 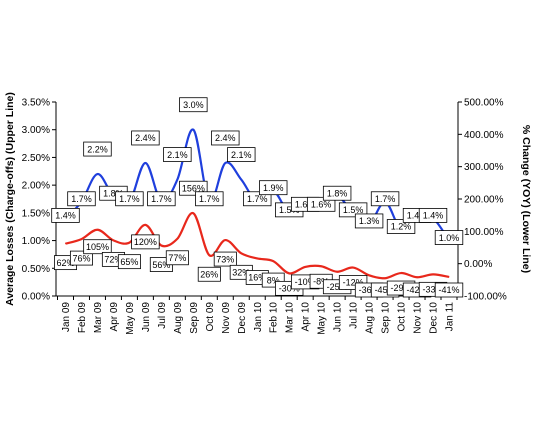 I want to click on x-tick-label: Apr 10, so click(x=306, y=317).